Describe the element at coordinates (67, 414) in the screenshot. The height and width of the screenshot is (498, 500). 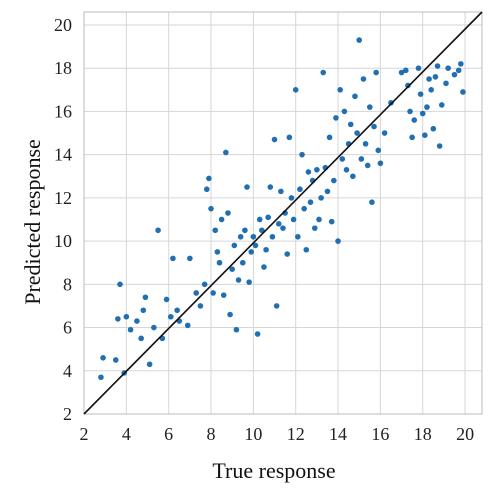
I see `y-tick-label: 2` at that location.